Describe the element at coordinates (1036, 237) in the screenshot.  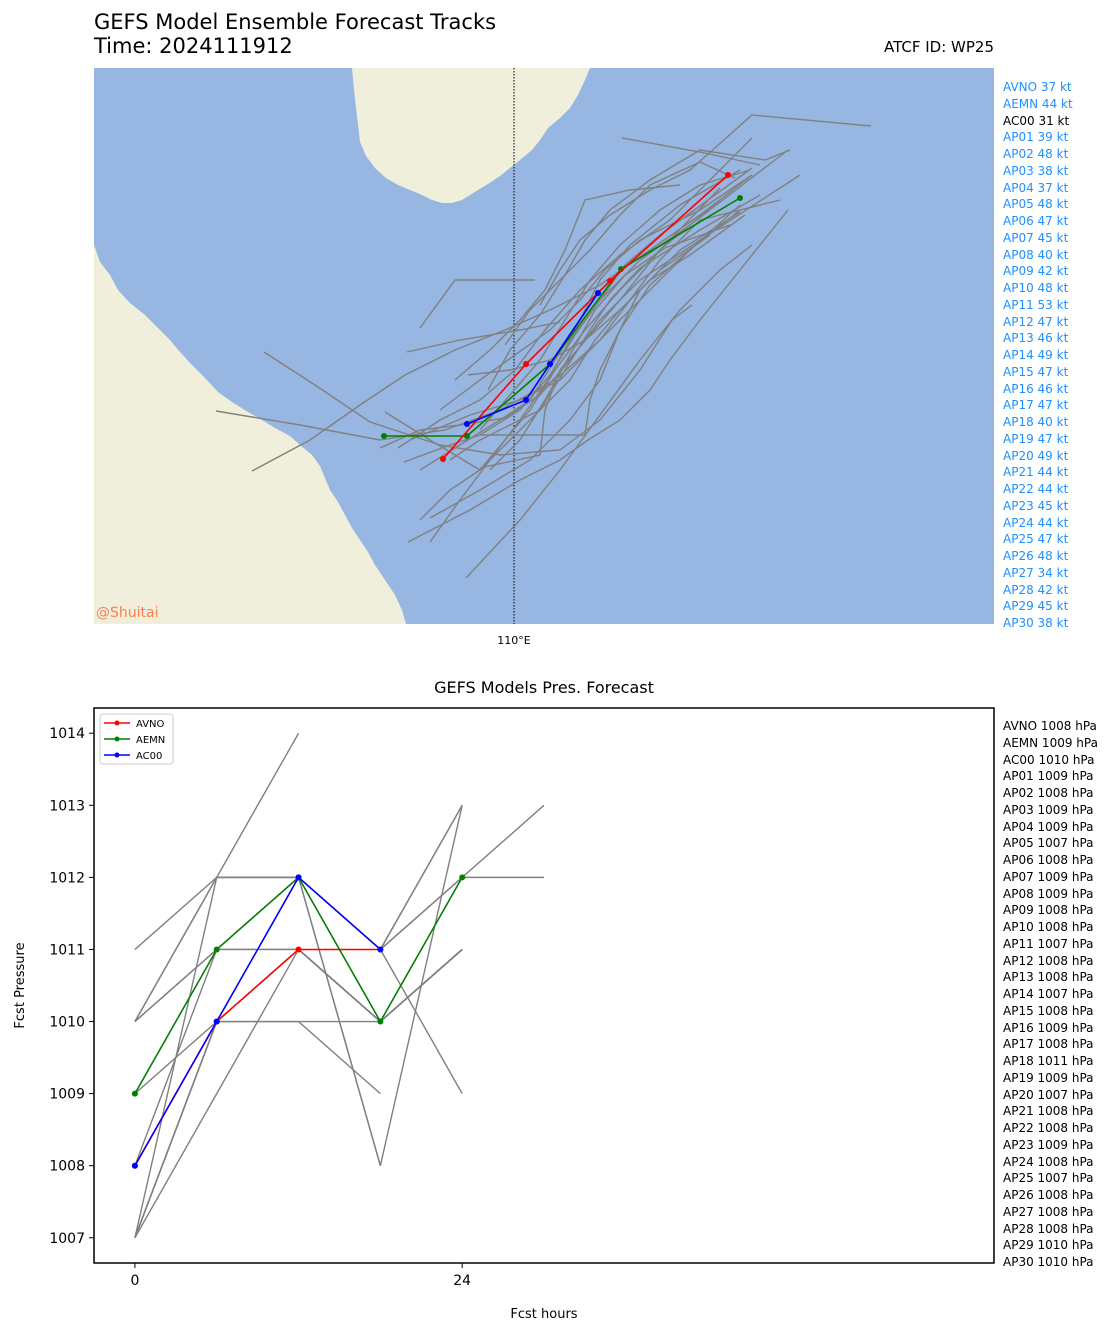
I see `map-legend-item: AP07 45 kt` at that location.